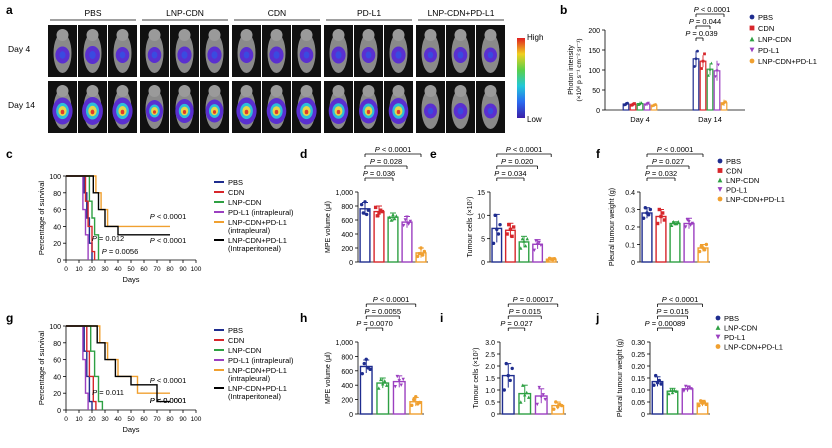  What do you see at coordinates (382, 311) in the screenshot?
I see `p-value-label: P = 0.0055` at bounding box center [382, 311].